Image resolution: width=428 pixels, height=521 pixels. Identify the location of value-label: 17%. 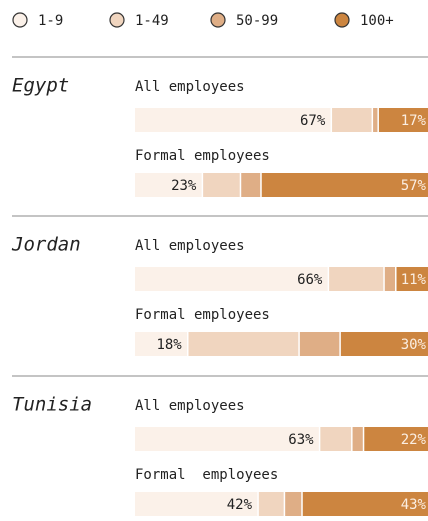
(414, 121).